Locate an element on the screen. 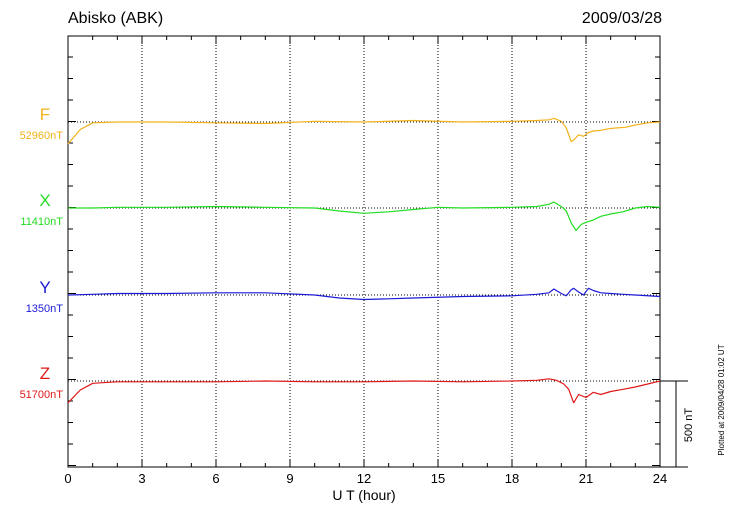 Image resolution: width=730 pixels, height=520 pixels. trace-z is located at coordinates (364, 391).